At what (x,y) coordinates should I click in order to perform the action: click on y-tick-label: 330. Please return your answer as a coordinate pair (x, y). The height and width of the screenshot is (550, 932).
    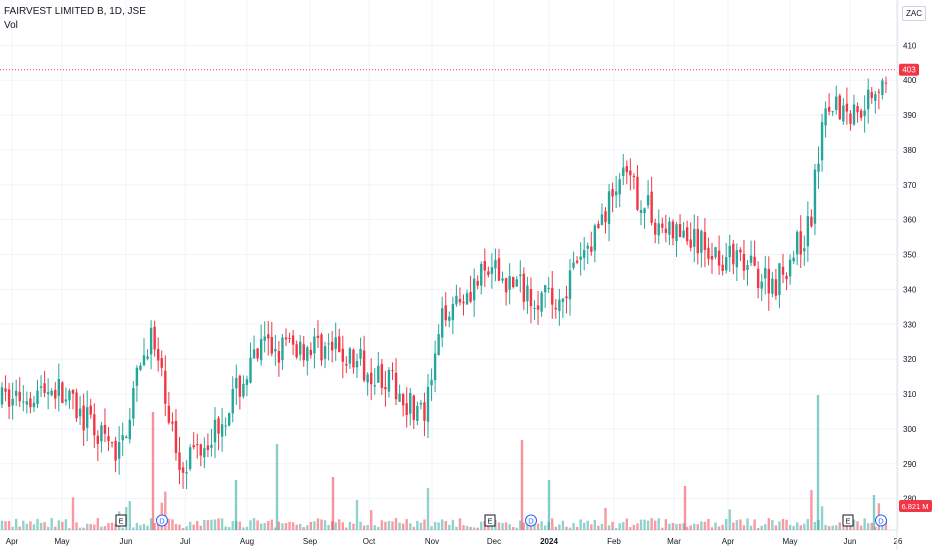
    Looking at the image, I should click on (910, 324).